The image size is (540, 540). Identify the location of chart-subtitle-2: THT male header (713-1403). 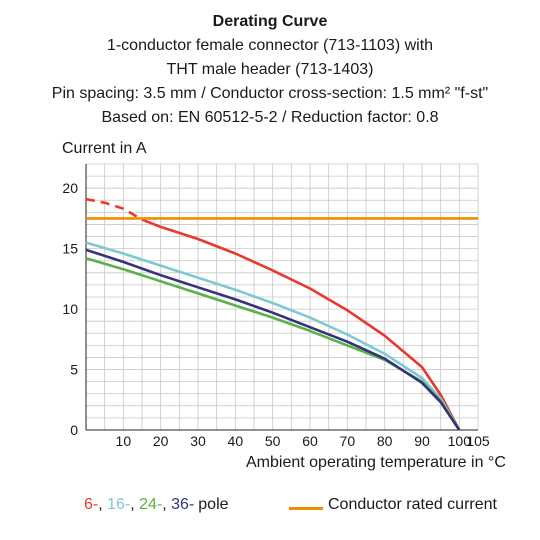
(270, 69).